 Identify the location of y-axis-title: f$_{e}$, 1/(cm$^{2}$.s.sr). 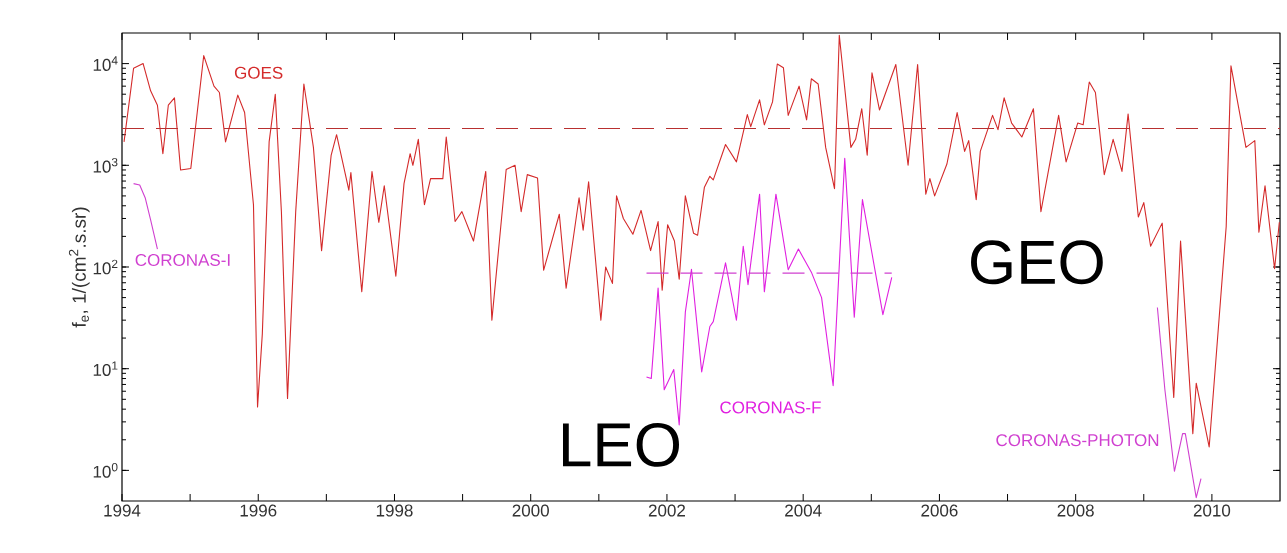
(79, 267).